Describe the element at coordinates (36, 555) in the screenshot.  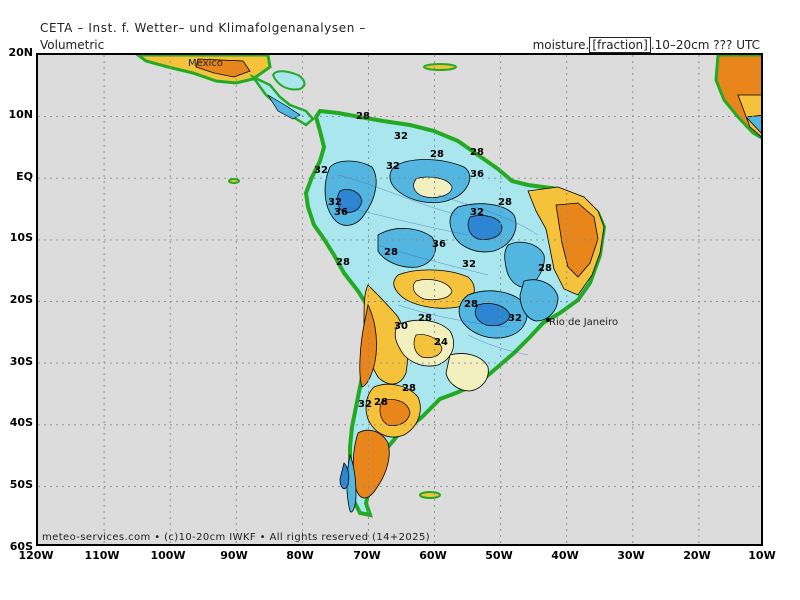
I see `lon-label-120w: 120W` at that location.